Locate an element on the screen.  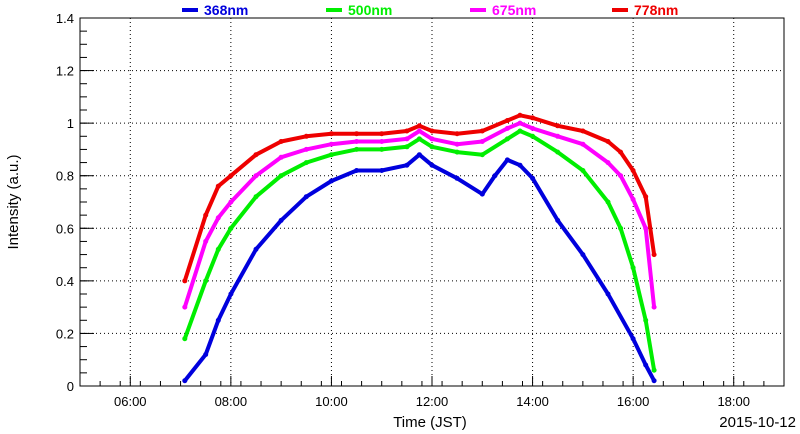
y-tick-label: 1.4 is located at coordinates (65, 18).